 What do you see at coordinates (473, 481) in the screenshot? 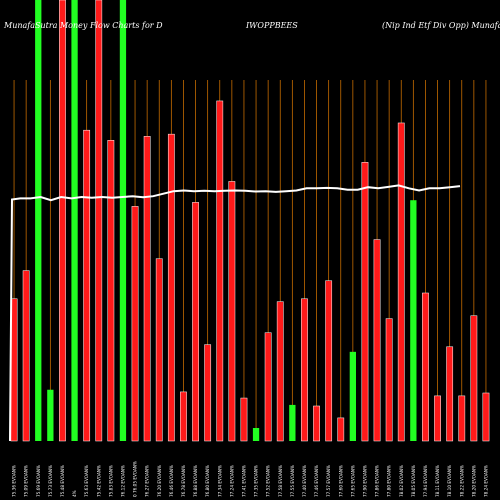
I see `x-tick-label: 78.20 EVOAN%` at bounding box center [473, 481].